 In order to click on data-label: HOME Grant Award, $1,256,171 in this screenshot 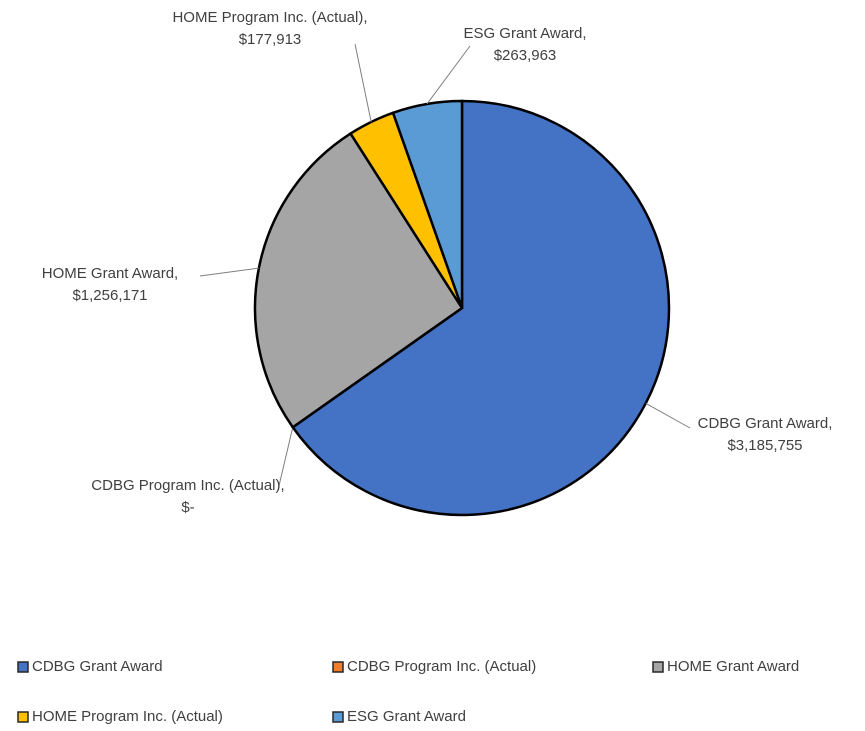, I will do `click(110, 284)`.